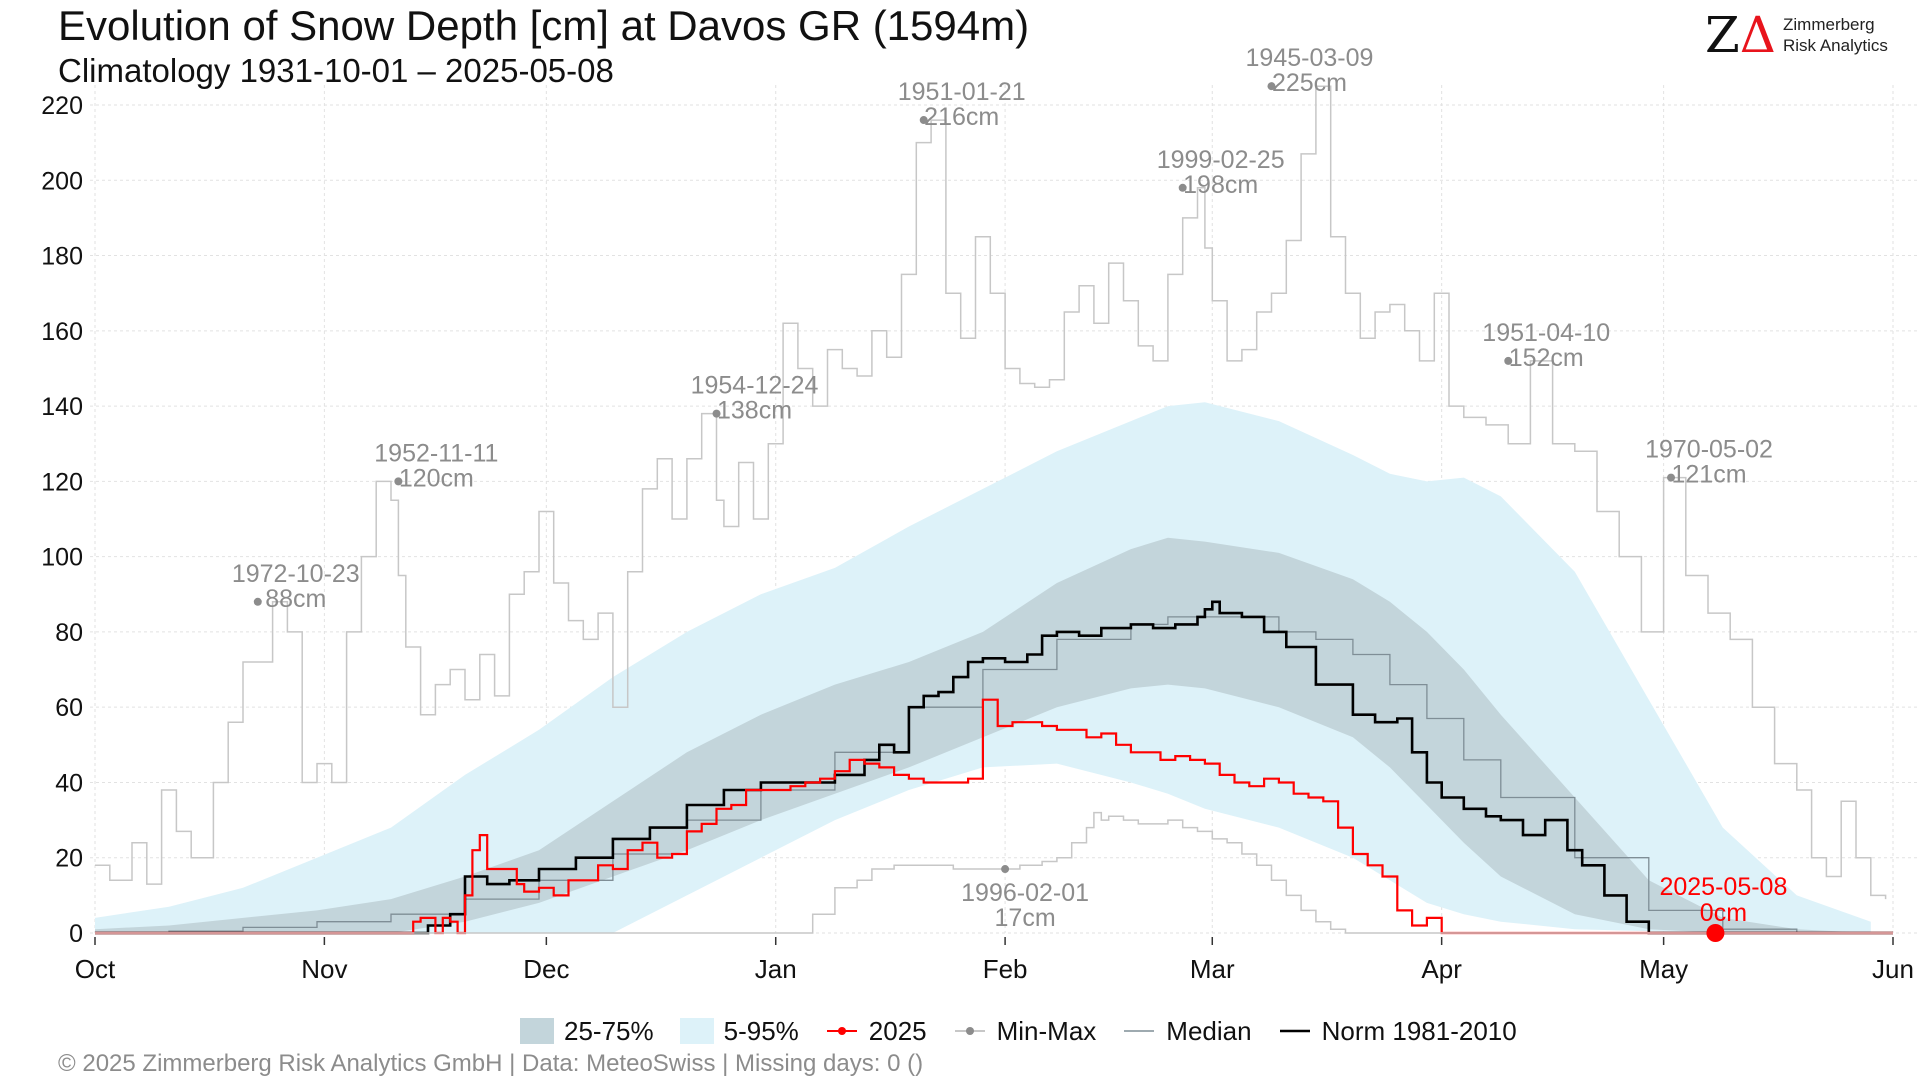 Image resolution: width=1920 pixels, height=1080 pixels. I want to click on legend-label: Min-Max, so click(1046, 1030).